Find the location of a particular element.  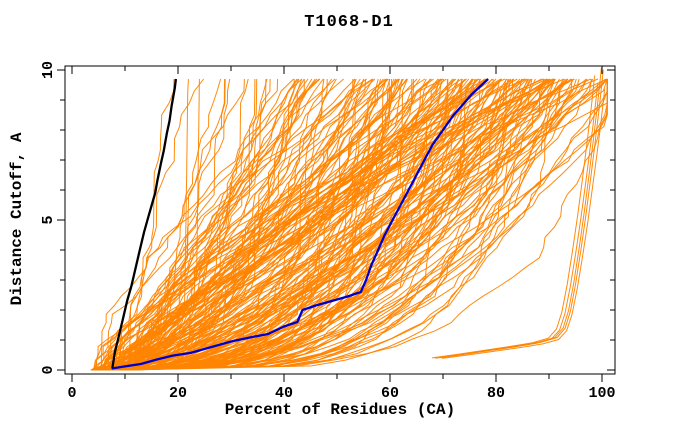

x-tick-label: 80 is located at coordinates (496, 393).